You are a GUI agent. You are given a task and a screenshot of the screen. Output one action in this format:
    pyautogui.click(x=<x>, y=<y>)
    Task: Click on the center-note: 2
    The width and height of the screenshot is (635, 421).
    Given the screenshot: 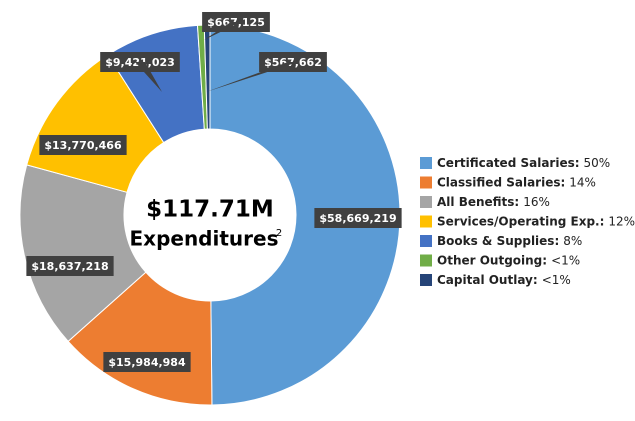 What is the action you would take?
    pyautogui.click(x=279, y=233)
    